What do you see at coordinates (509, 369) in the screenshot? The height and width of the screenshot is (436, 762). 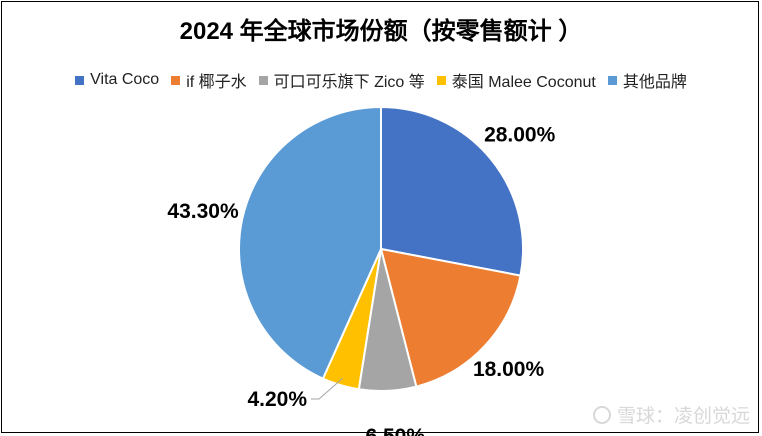 I see `data-label: 18.00%` at bounding box center [509, 369].